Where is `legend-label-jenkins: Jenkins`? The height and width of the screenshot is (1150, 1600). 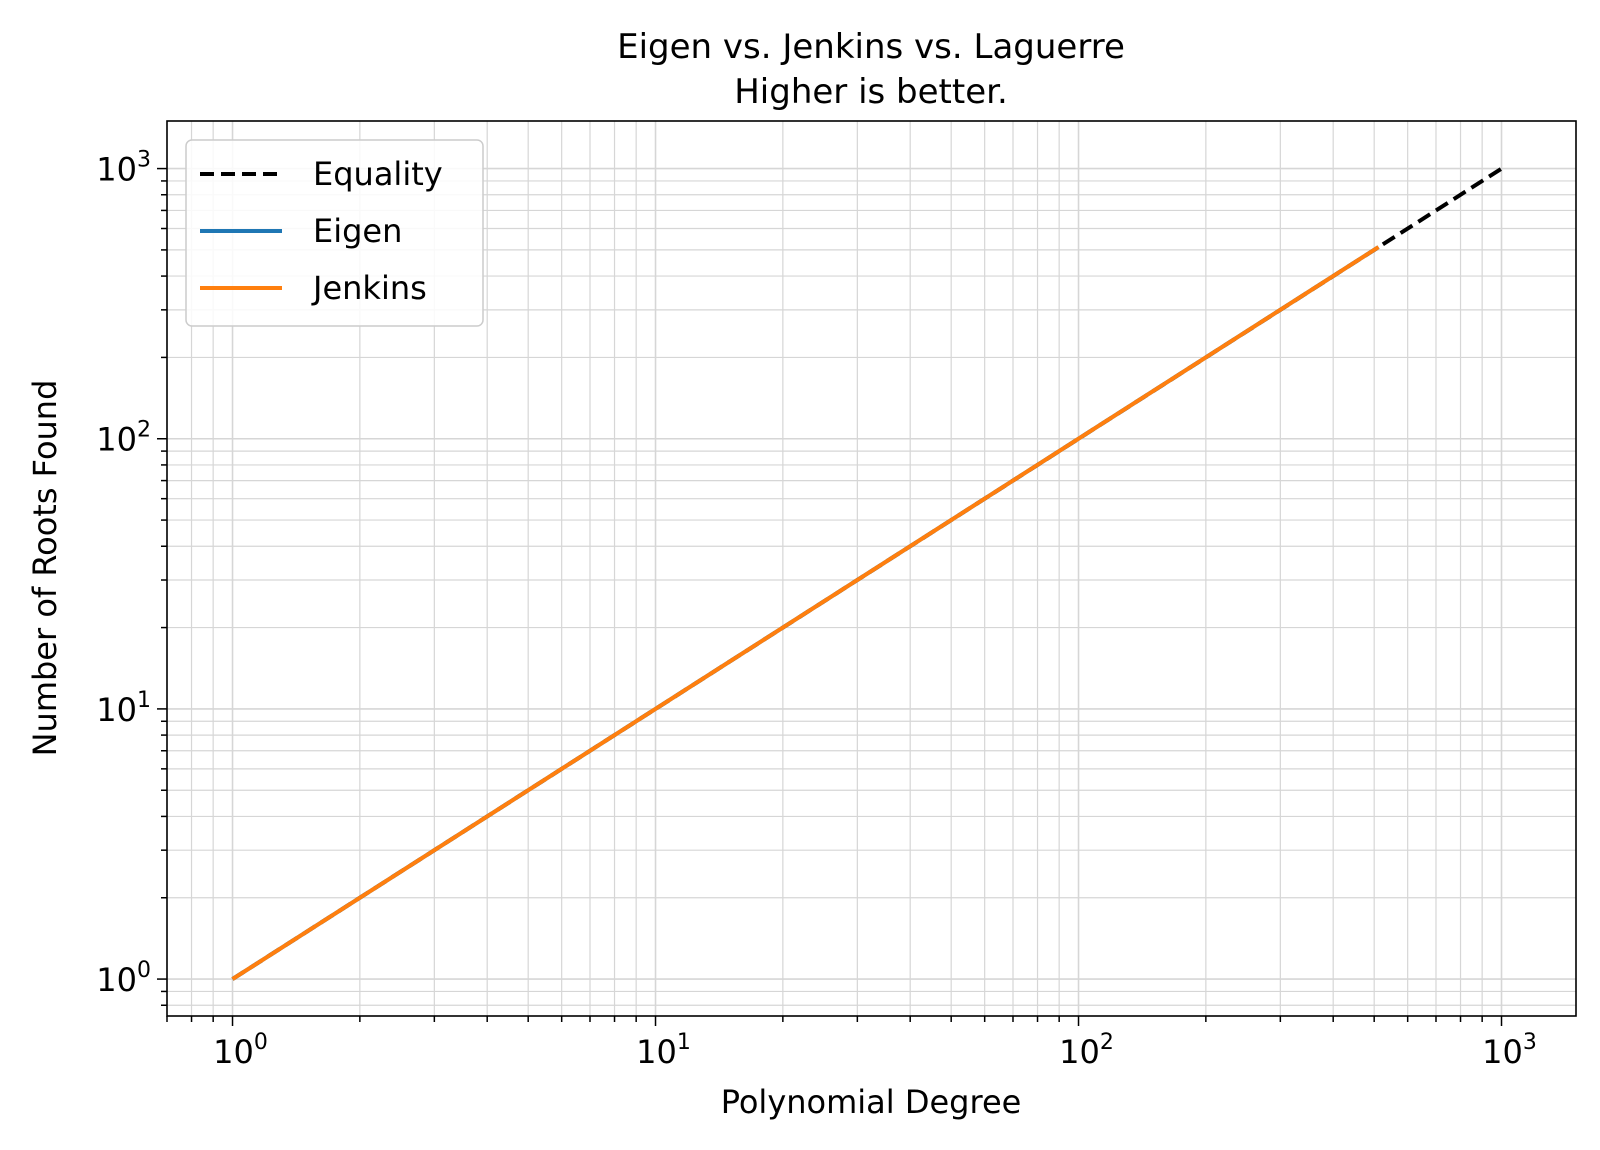 legend-label-jenkins: Jenkins is located at coordinates (369, 288).